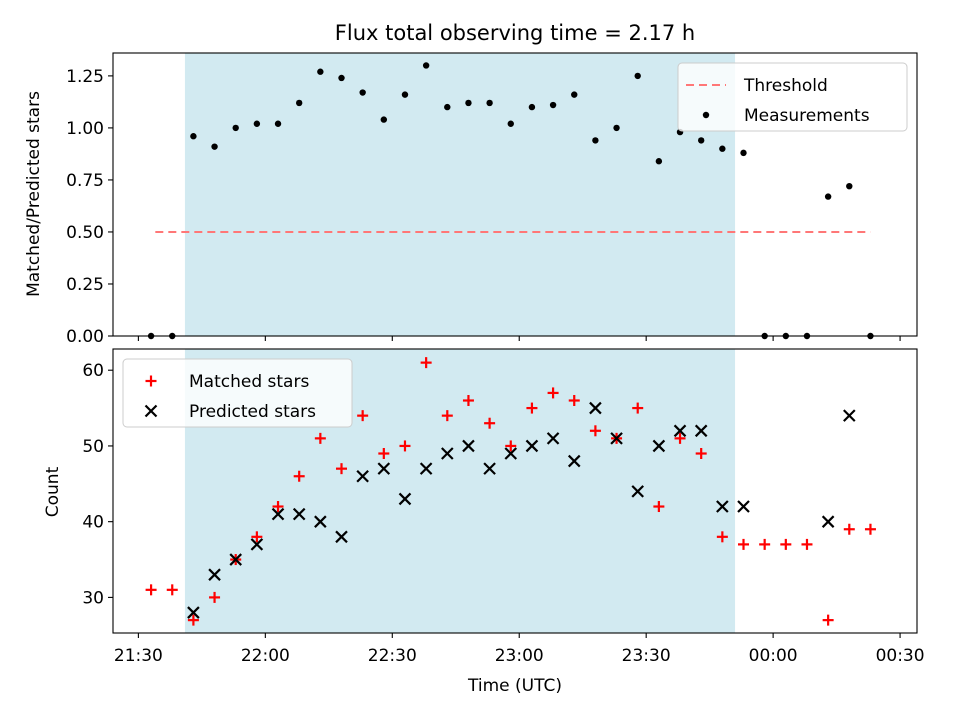  I want to click on y-tick-label: 60, so click(93, 371).